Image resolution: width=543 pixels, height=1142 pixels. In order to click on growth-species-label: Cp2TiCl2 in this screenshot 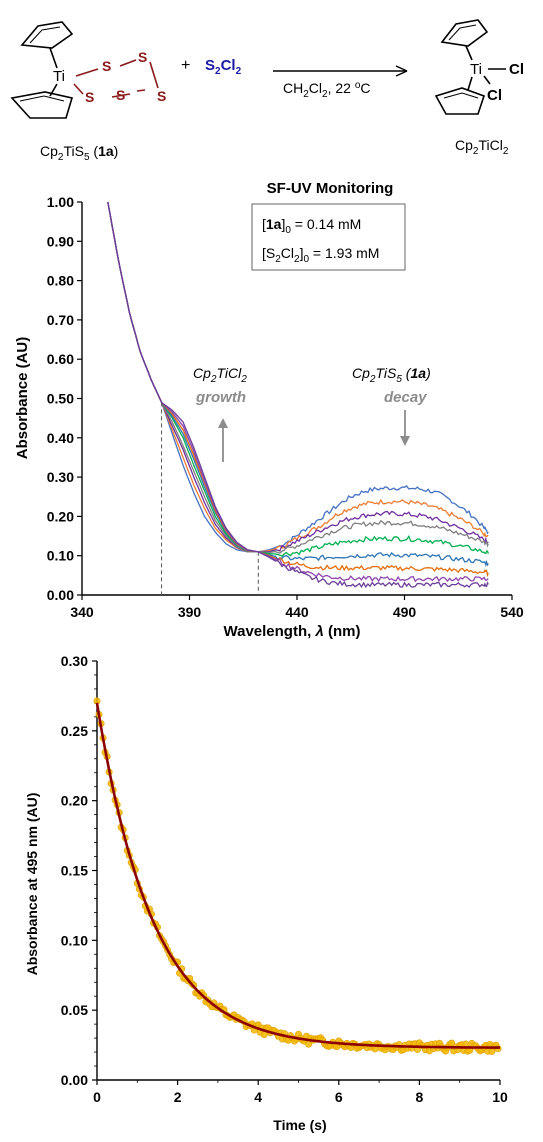, I will do `click(220, 375)`.